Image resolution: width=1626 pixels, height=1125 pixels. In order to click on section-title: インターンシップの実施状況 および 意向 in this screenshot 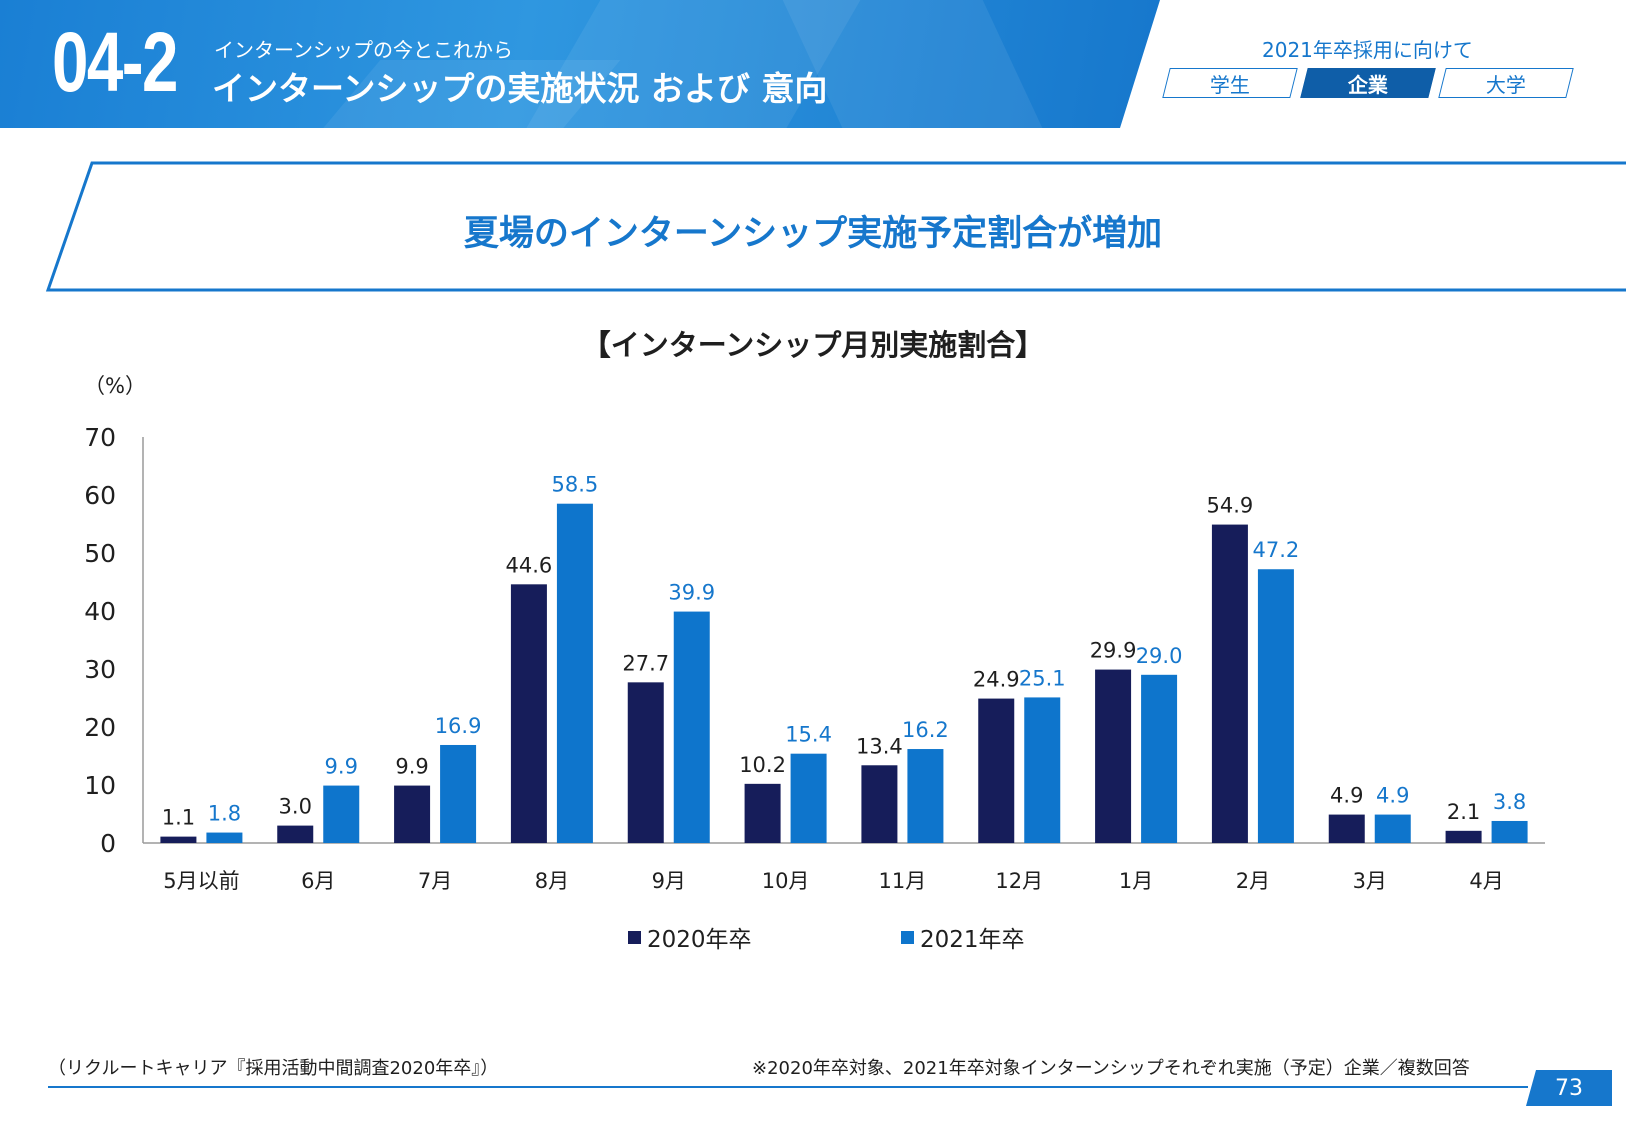, I will do `click(520, 88)`.